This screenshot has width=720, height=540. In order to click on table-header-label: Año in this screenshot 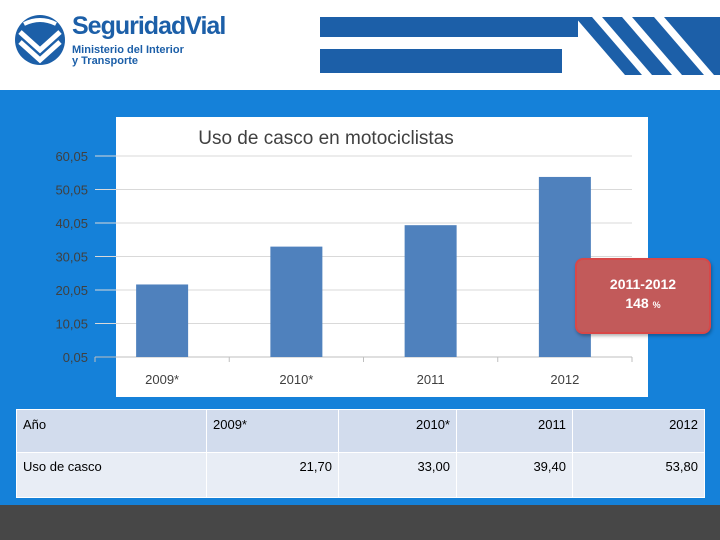, I will do `click(111, 431)`.